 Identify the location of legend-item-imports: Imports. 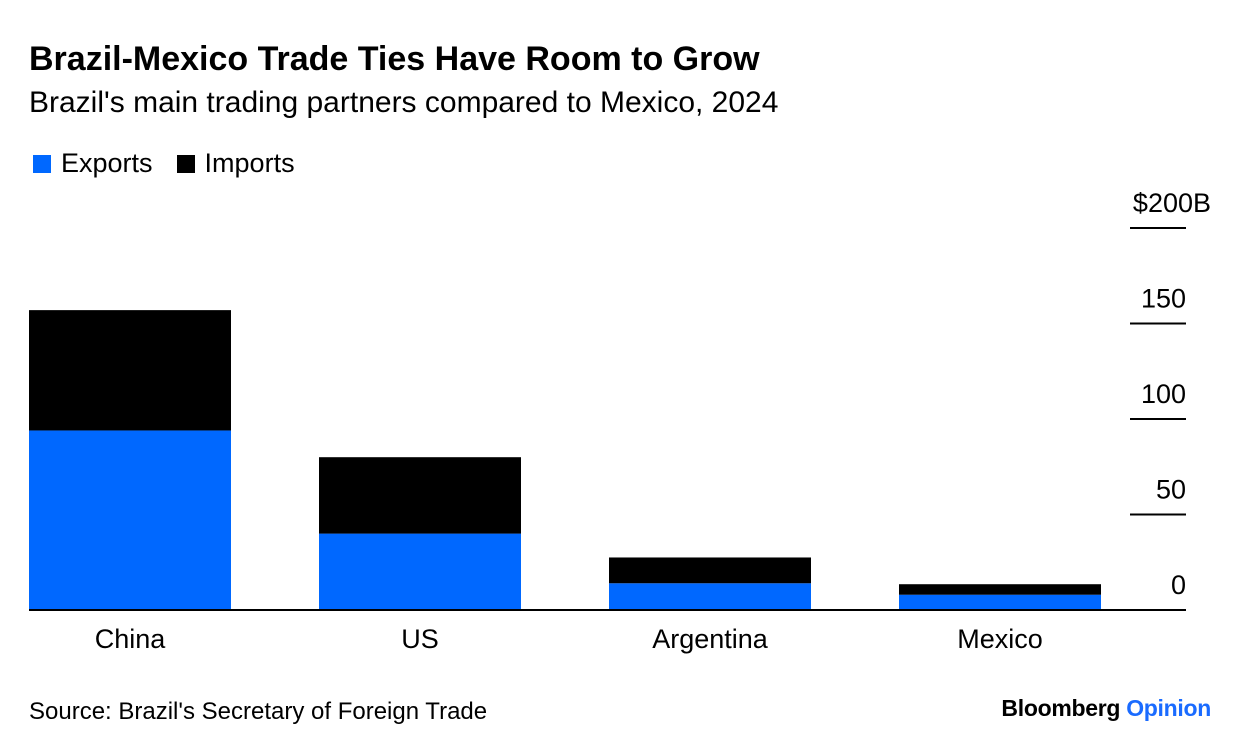
(235, 163).